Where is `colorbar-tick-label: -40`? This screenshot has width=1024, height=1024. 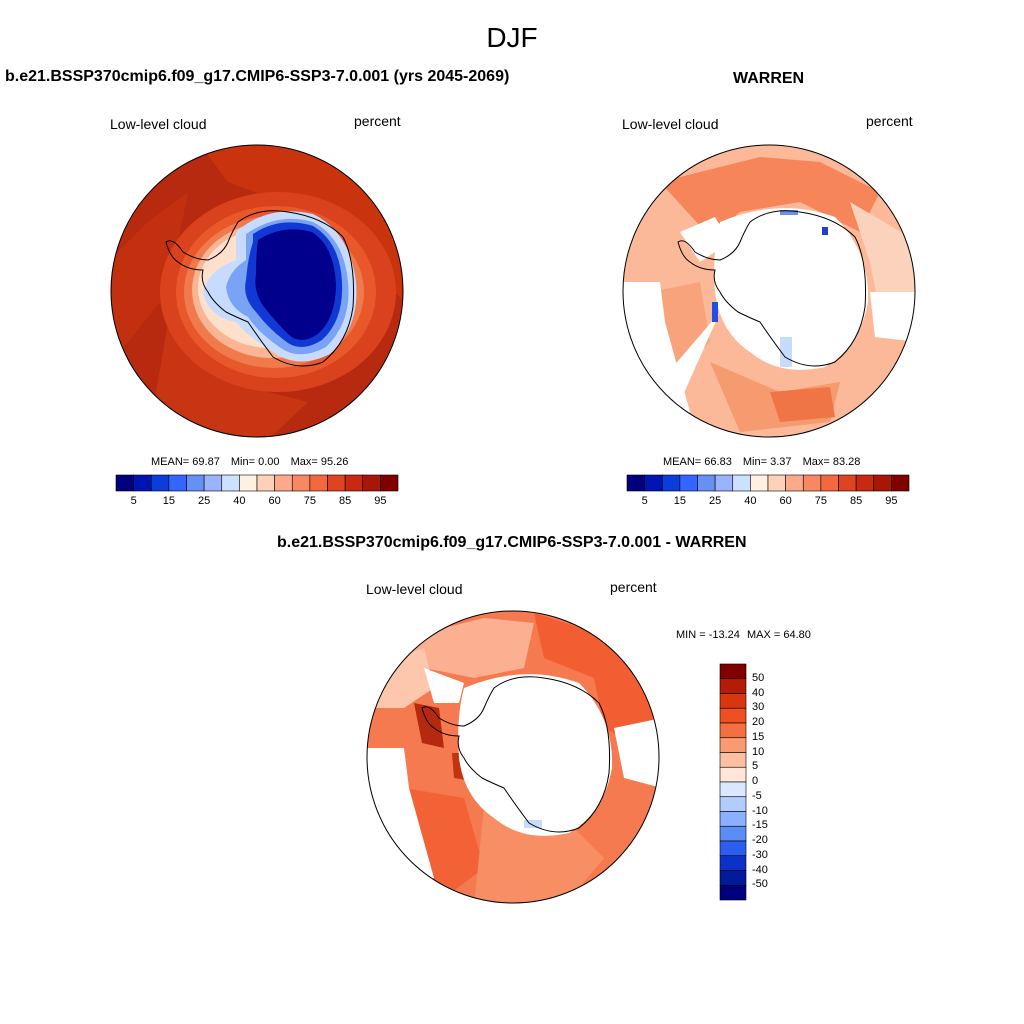 colorbar-tick-label: -40 is located at coordinates (760, 869).